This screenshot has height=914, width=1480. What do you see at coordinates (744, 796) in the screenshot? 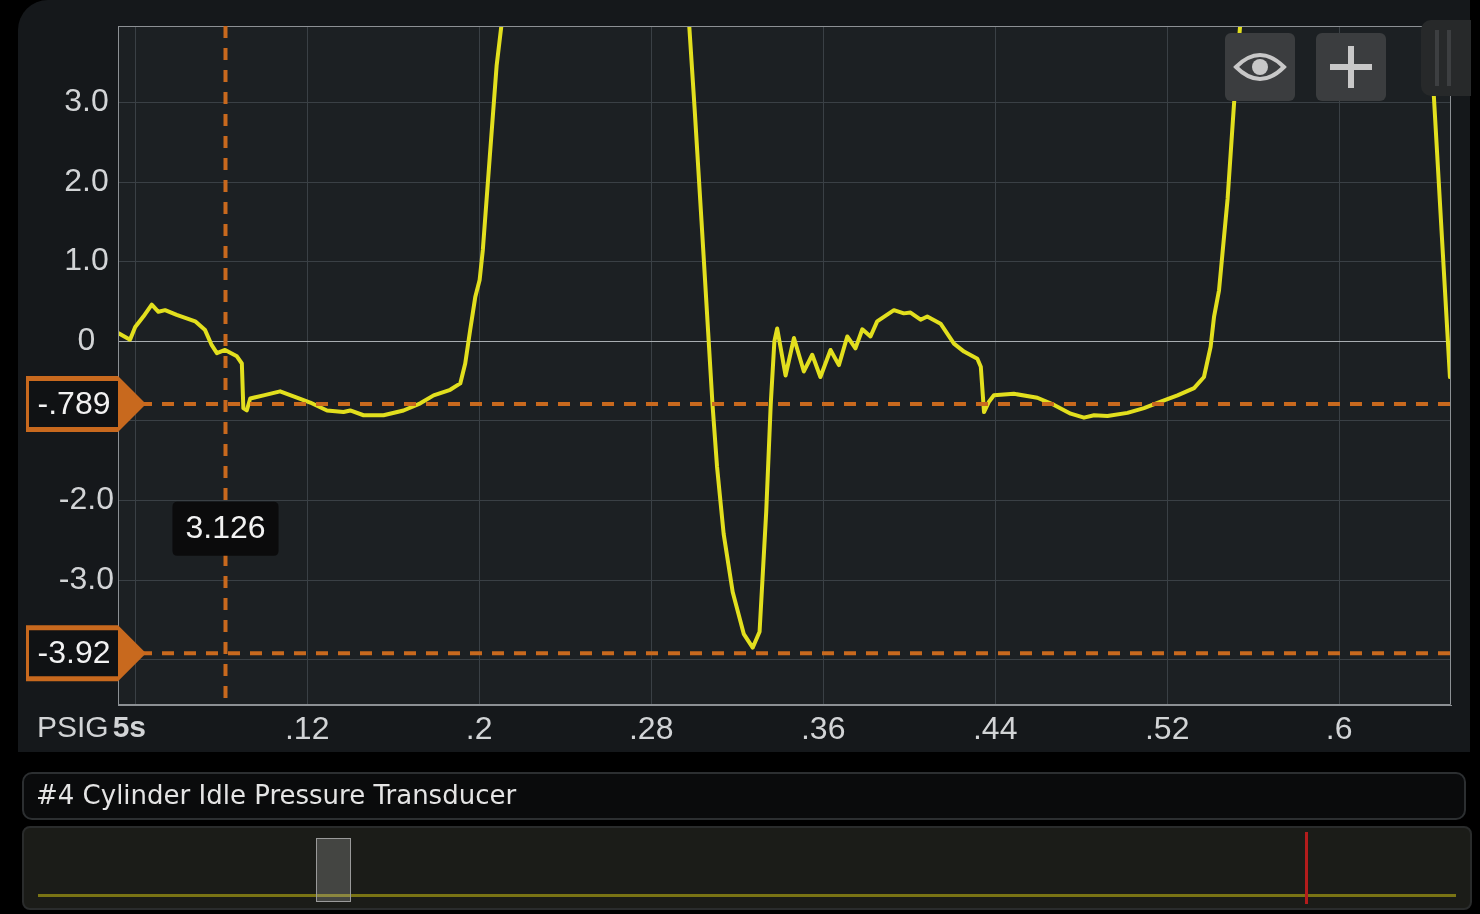
I see `title-bar: #4 Cylinder Idle Pressure Transducer` at bounding box center [744, 796].